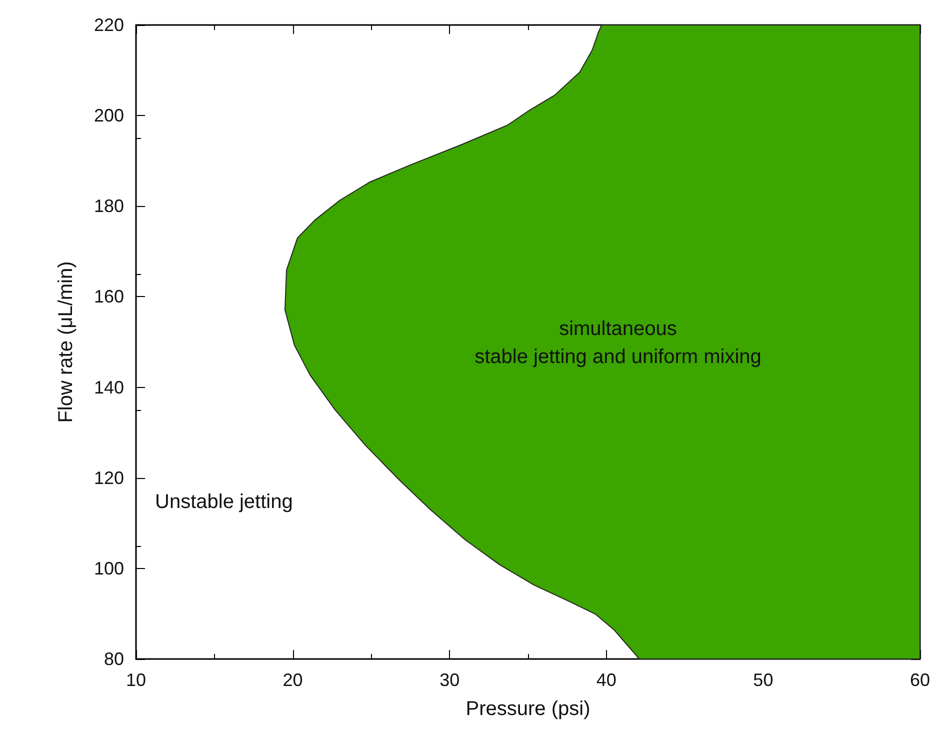 This screenshot has height=745, width=935. I want to click on y-tick-label: 180, so click(109, 206).